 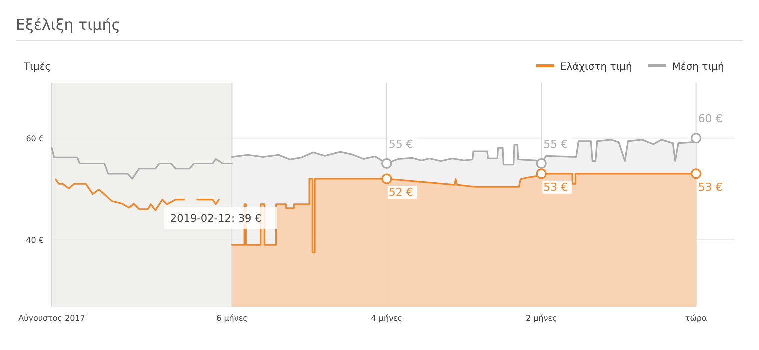 I want to click on x-tick-label: Αύγουστος 2017, so click(x=52, y=318).